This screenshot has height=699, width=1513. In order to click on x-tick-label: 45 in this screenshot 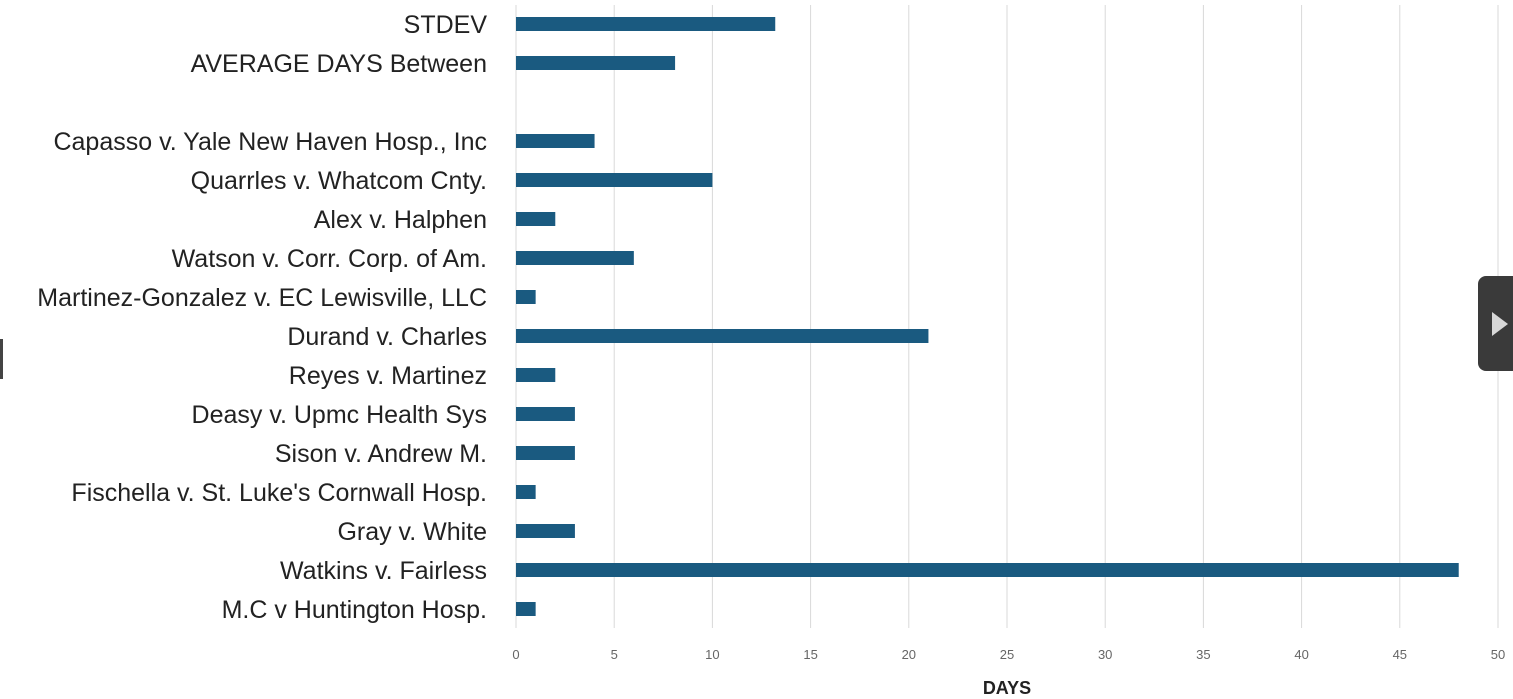, I will do `click(1400, 654)`.